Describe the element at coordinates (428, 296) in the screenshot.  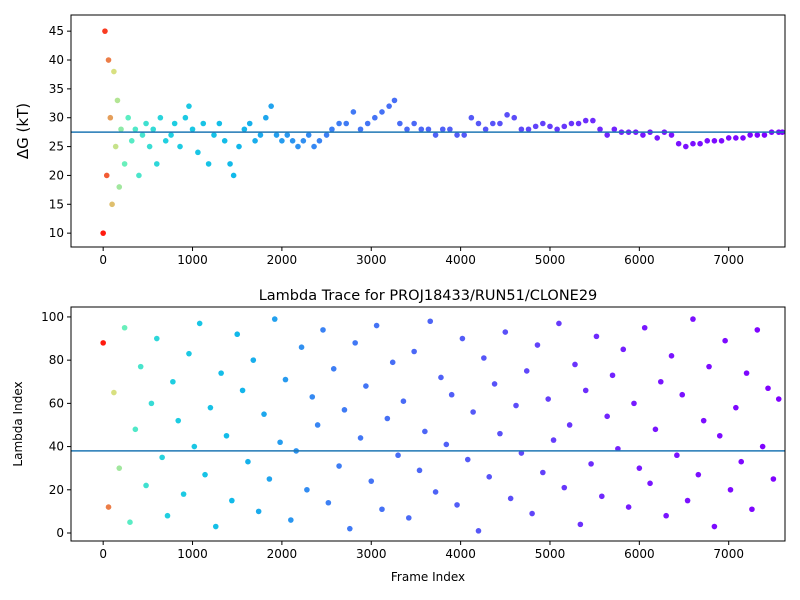
I see `chart-title: Lambda Trace for PROJ18433/RUN51/CLONE29` at that location.